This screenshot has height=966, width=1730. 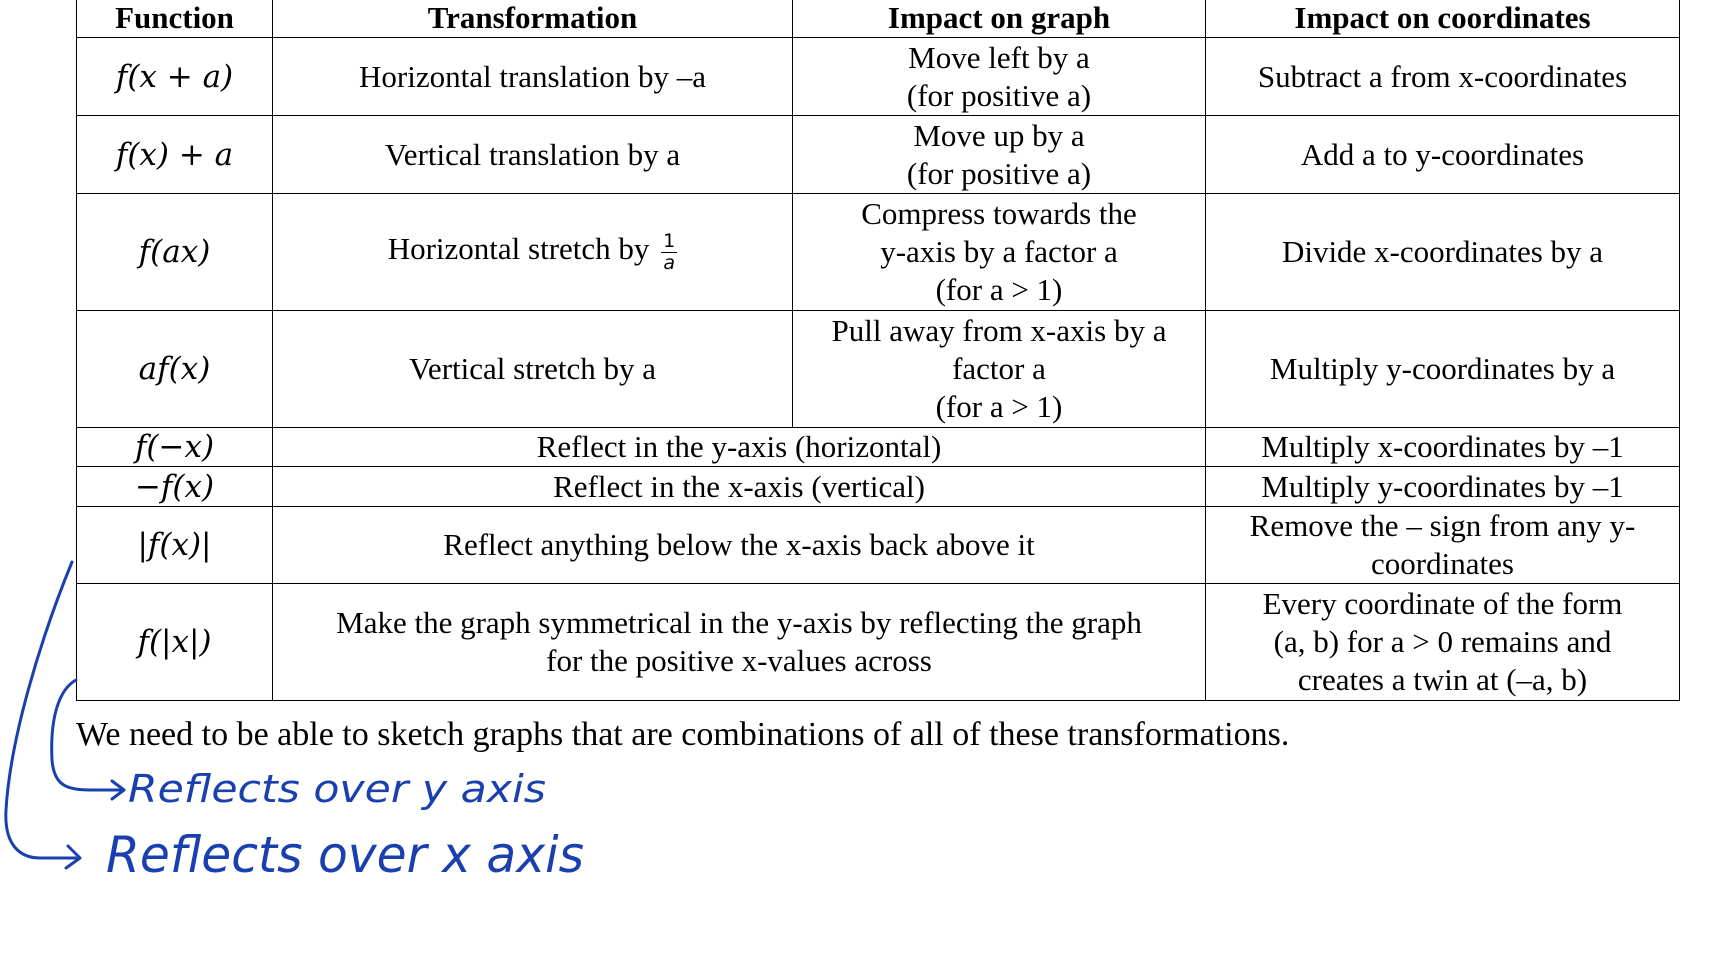 What do you see at coordinates (532, 76) in the screenshot?
I see `transformation-cell: Horizontal translation by –a` at bounding box center [532, 76].